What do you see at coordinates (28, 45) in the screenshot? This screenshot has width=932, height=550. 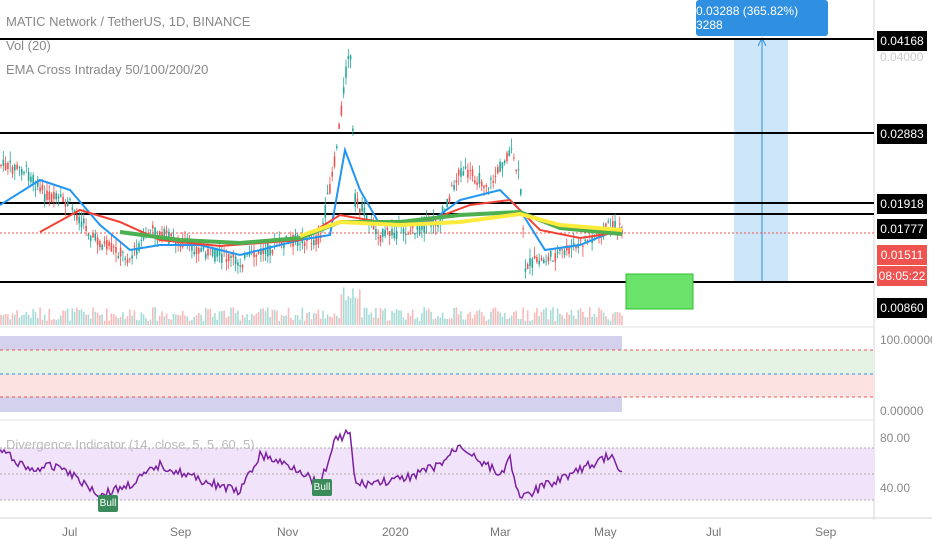 I see `volume-indicator-label: Vol (20)` at bounding box center [28, 45].